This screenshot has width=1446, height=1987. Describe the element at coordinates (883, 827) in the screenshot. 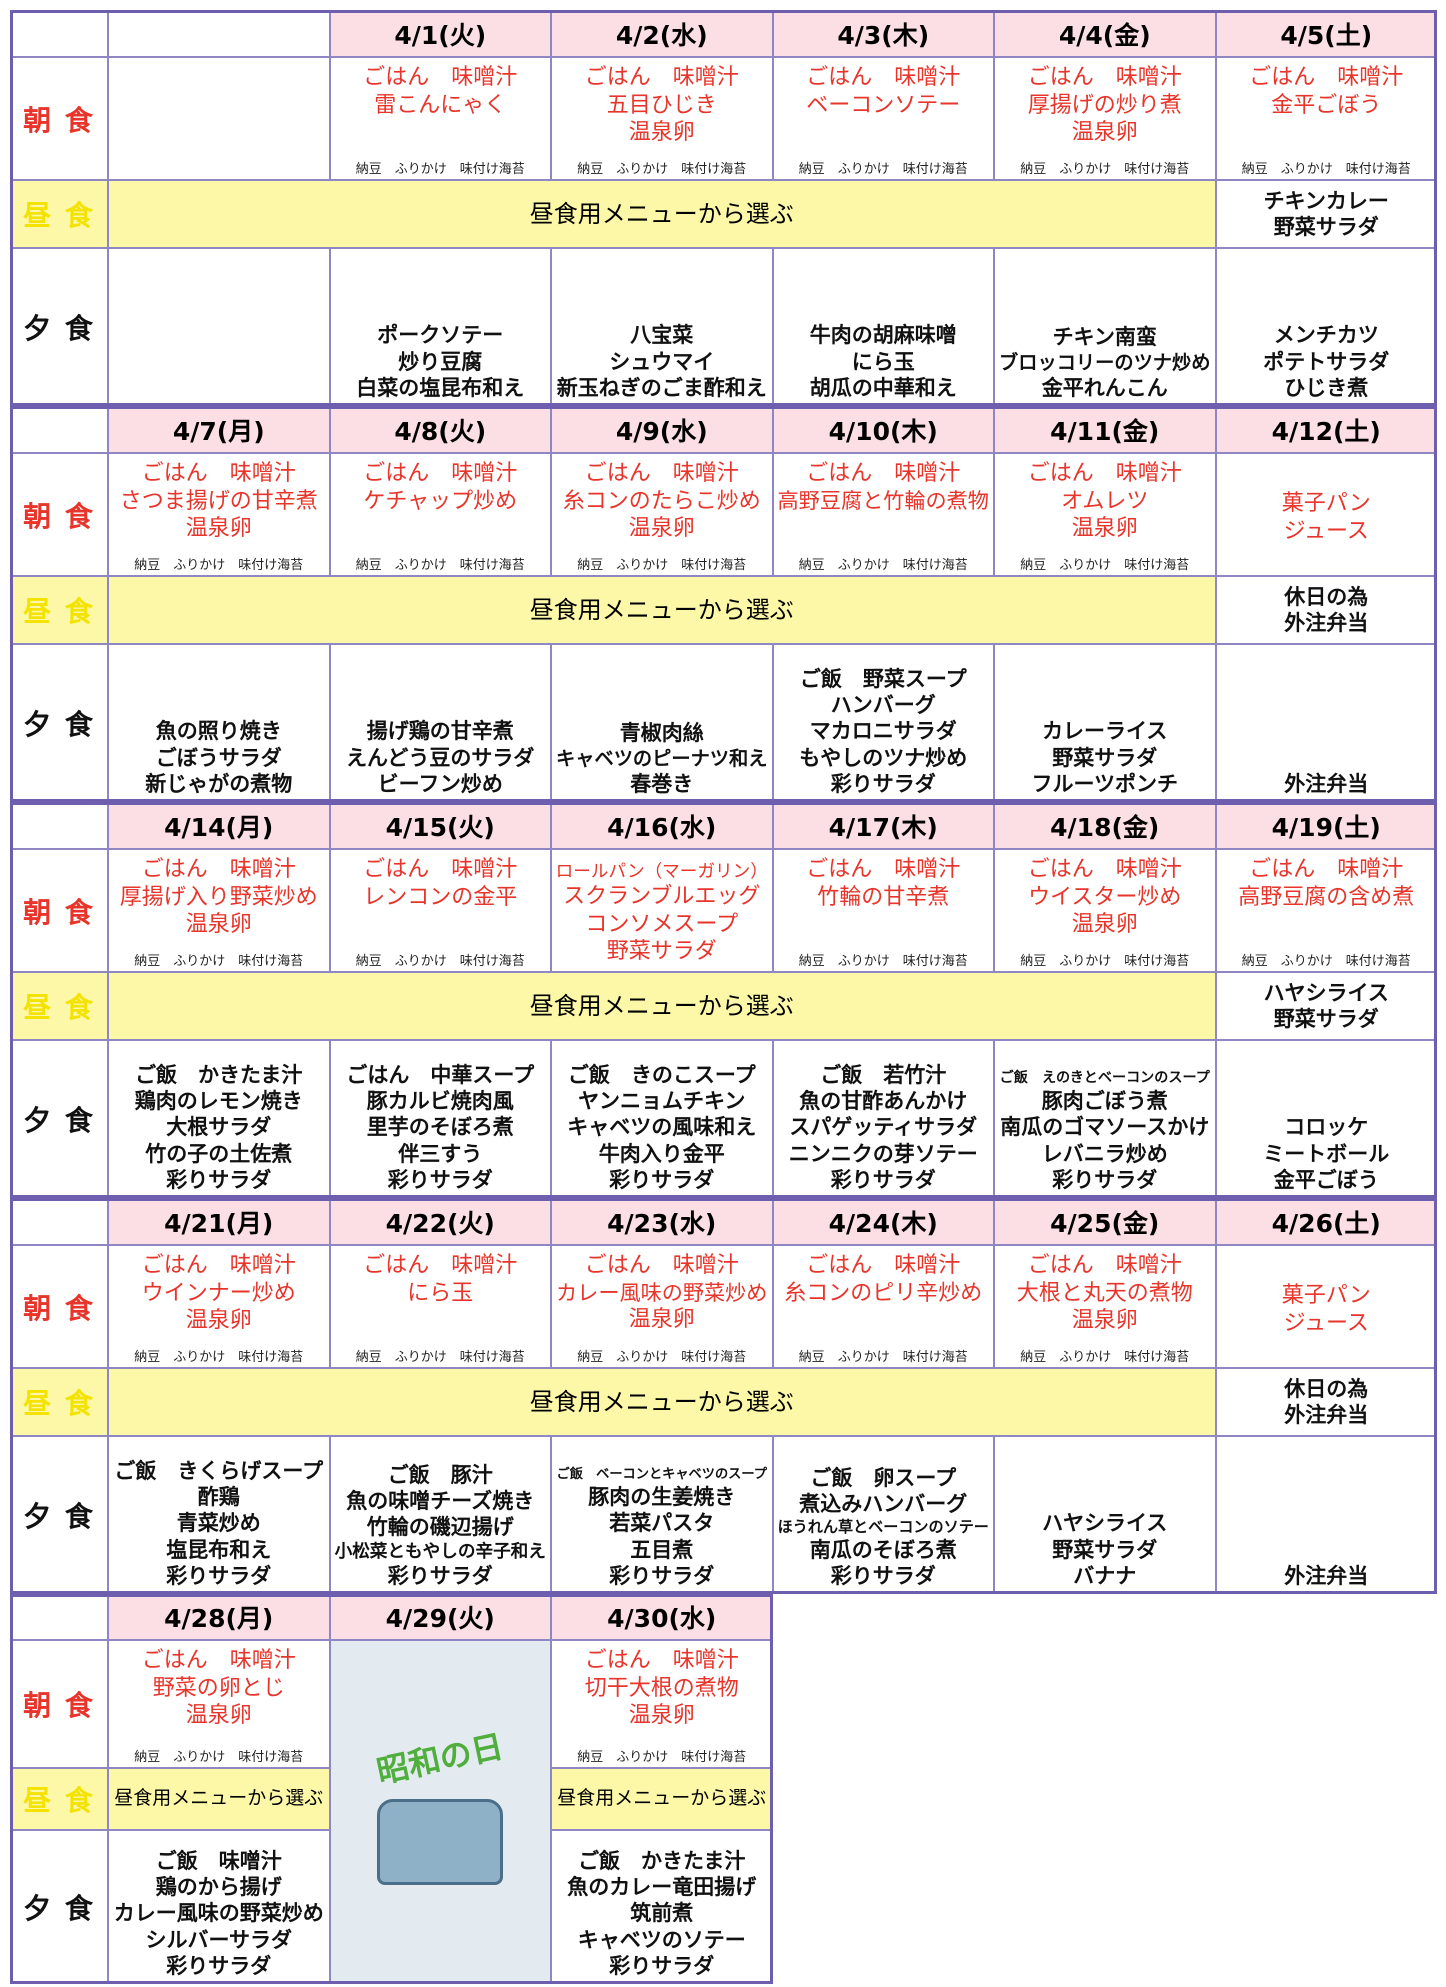

I see `date: 4/17(木)` at that location.